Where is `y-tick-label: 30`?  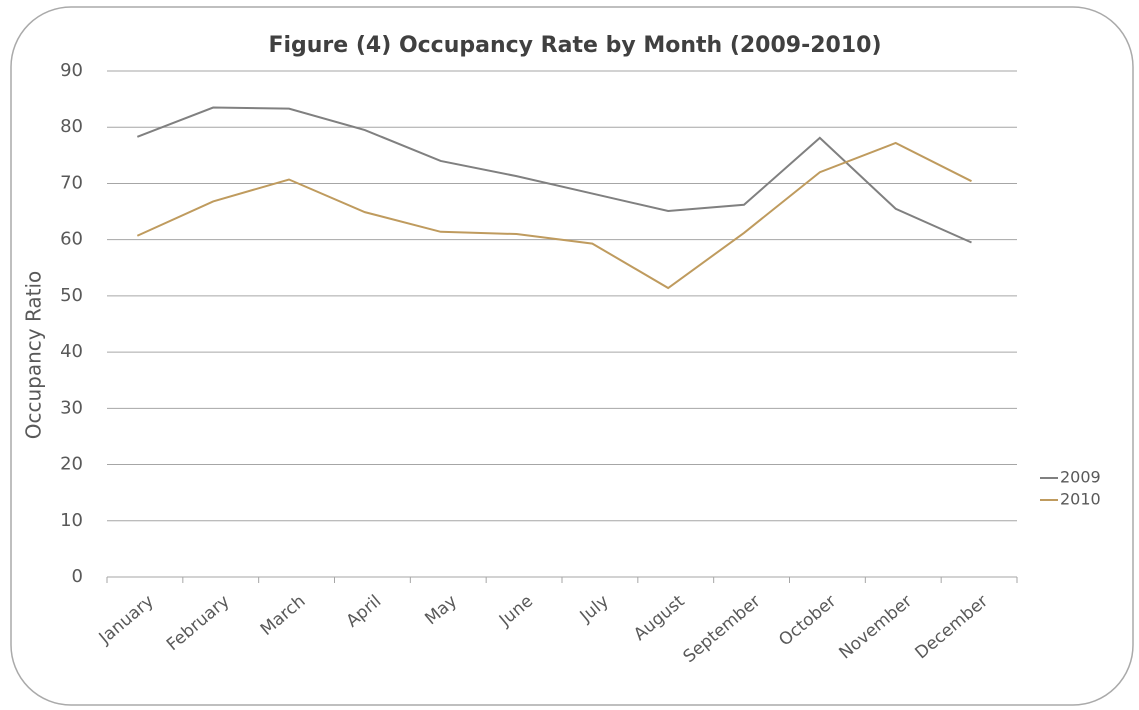
y-tick-label: 30 is located at coordinates (71, 407).